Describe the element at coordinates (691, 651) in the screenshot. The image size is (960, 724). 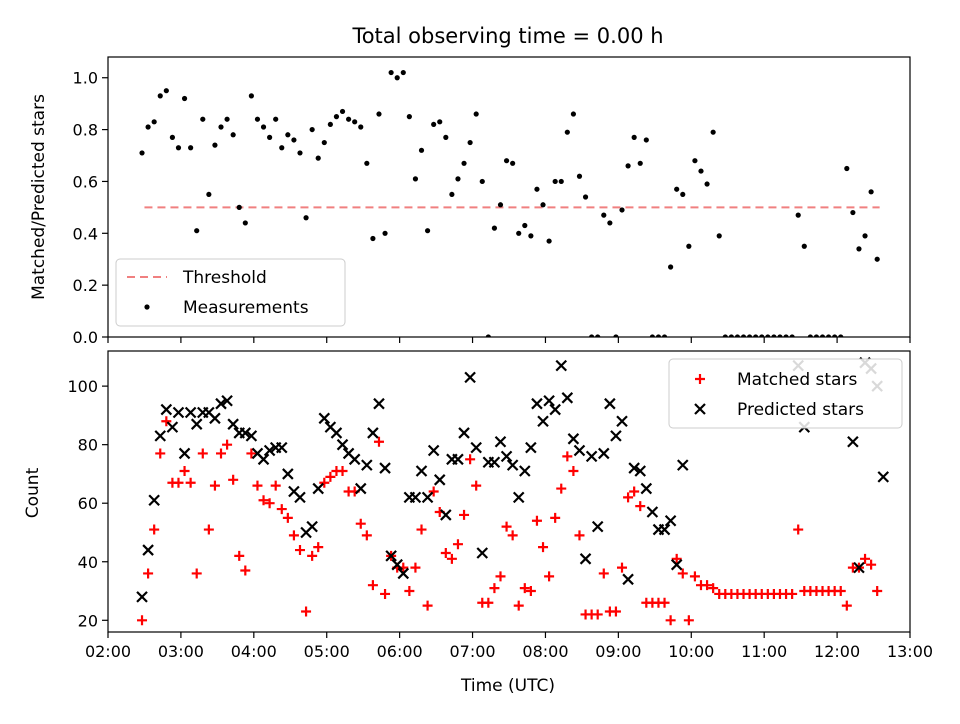
I see `bottom-x-tick-label: 10:00` at that location.